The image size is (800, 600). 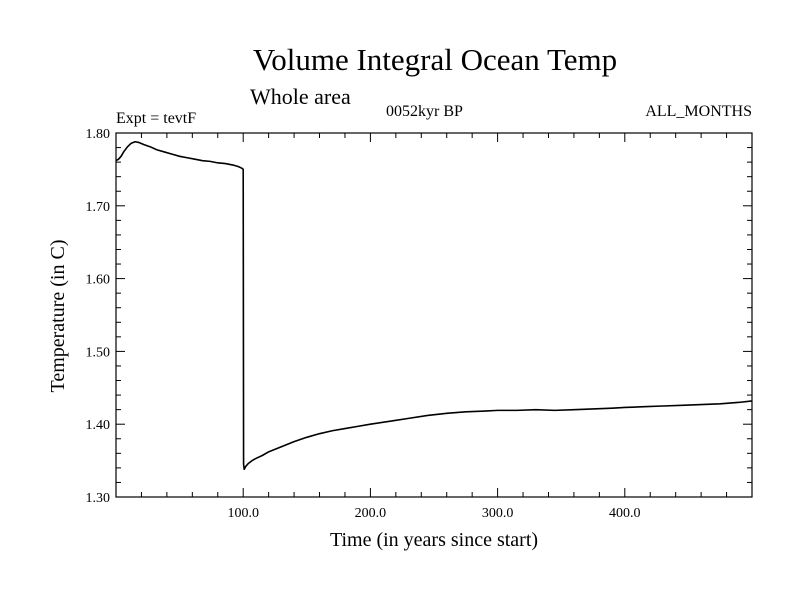 I want to click on x-tick-label: 400.0, so click(x=625, y=513).